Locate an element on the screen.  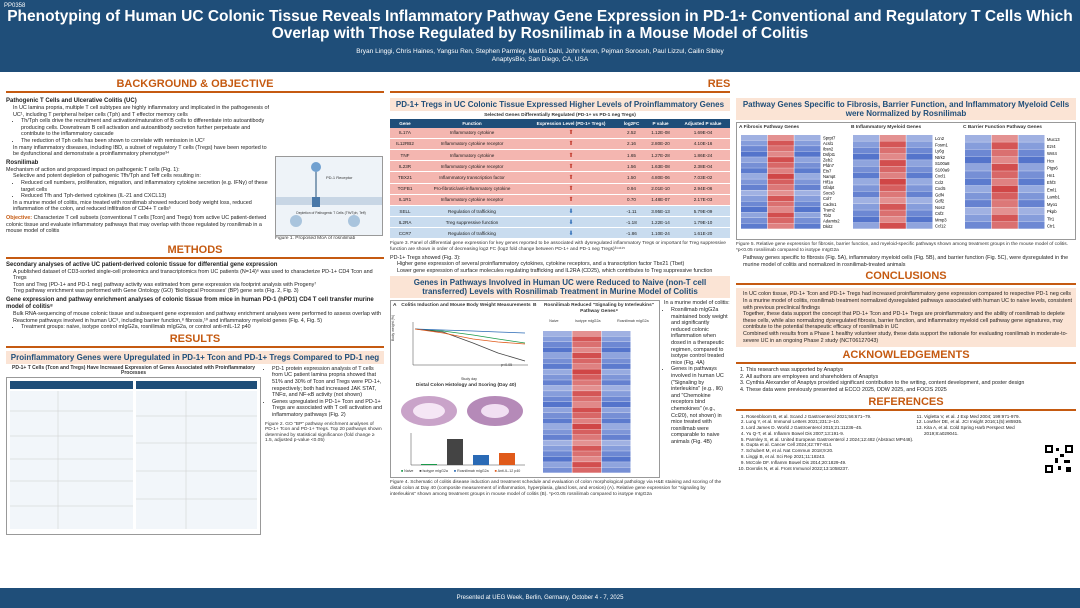
interleukin-heatmap is located at coordinates (587, 402).